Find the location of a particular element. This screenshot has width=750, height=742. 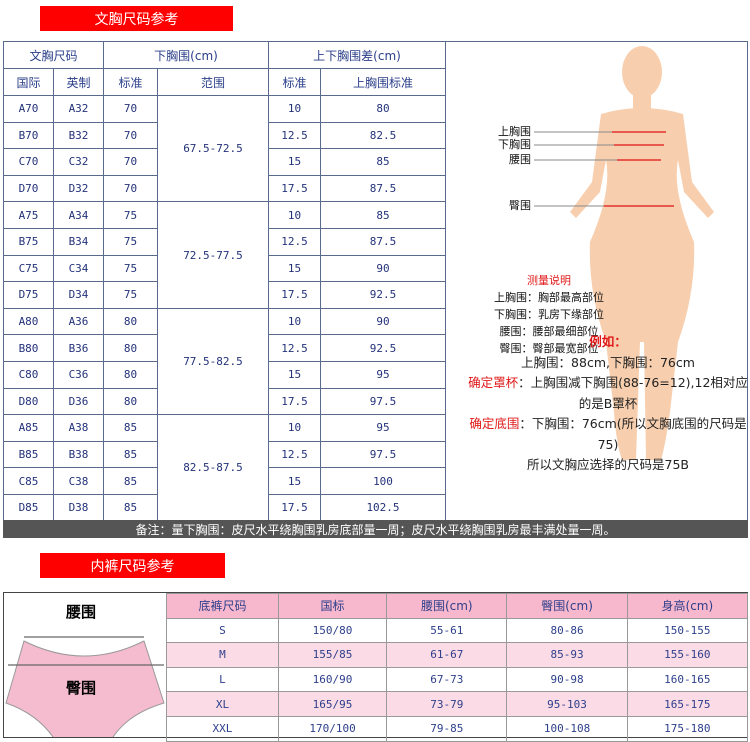

cell-diff: 15 is located at coordinates (294, 162).